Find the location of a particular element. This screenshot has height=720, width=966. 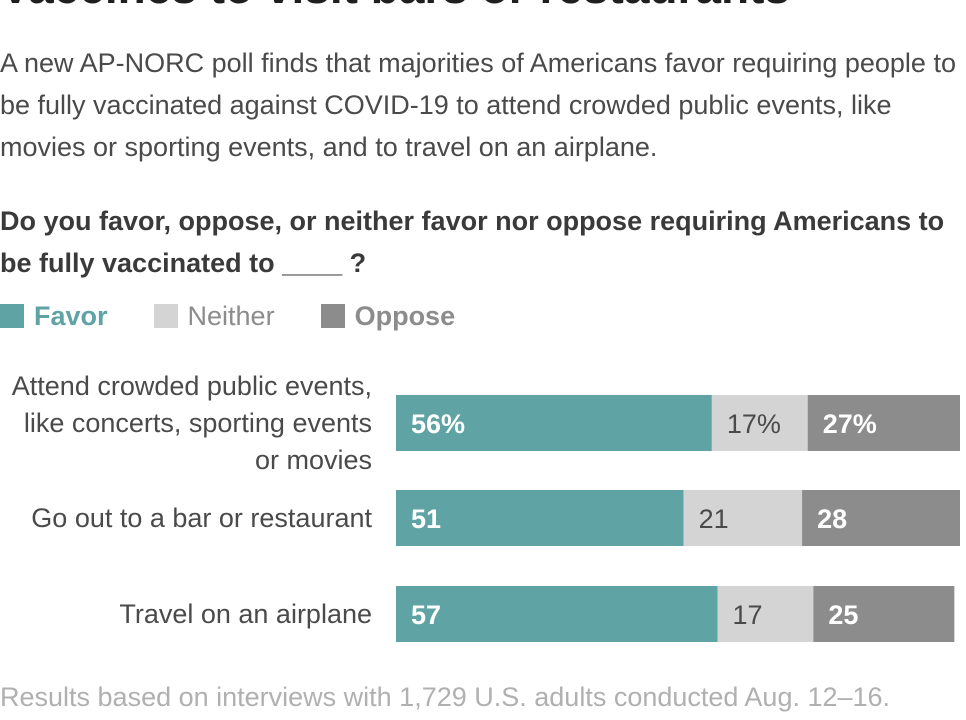

category-label: Travel on an airplane is located at coordinates (245, 614).